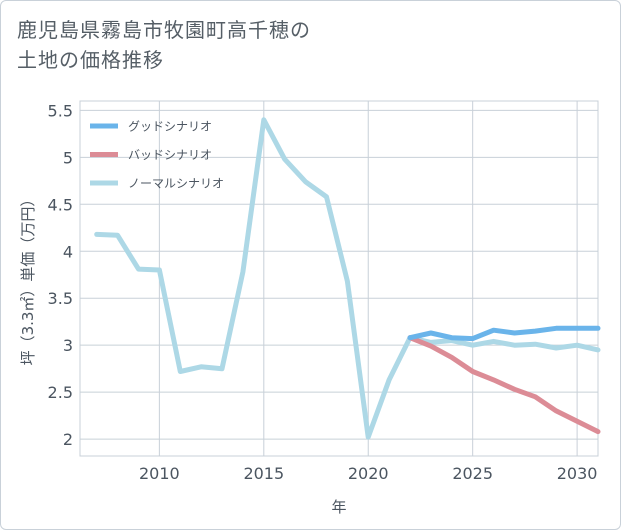 The height and width of the screenshot is (530, 621). What do you see at coordinates (60, 204) in the screenshot?
I see `y-tick-label: 4.5` at bounding box center [60, 204].